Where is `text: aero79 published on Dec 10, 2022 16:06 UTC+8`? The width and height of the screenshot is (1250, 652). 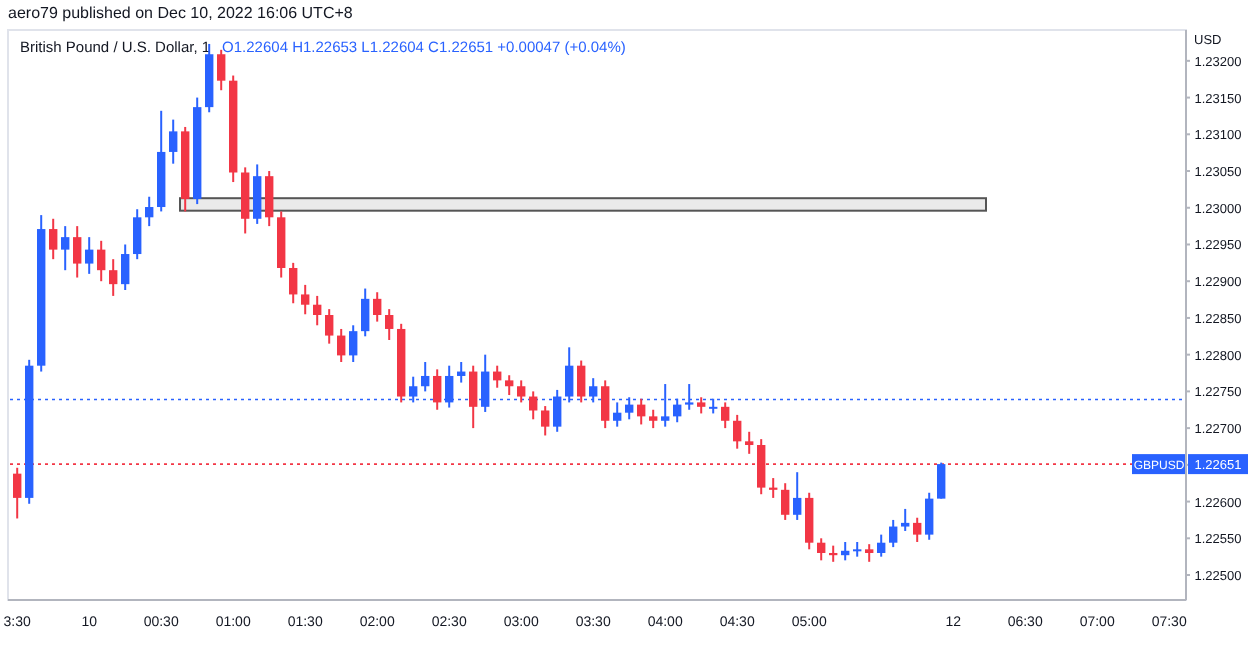 text: aero79 published on Dec 10, 2022 16:06 UTC+8 is located at coordinates (181, 13).